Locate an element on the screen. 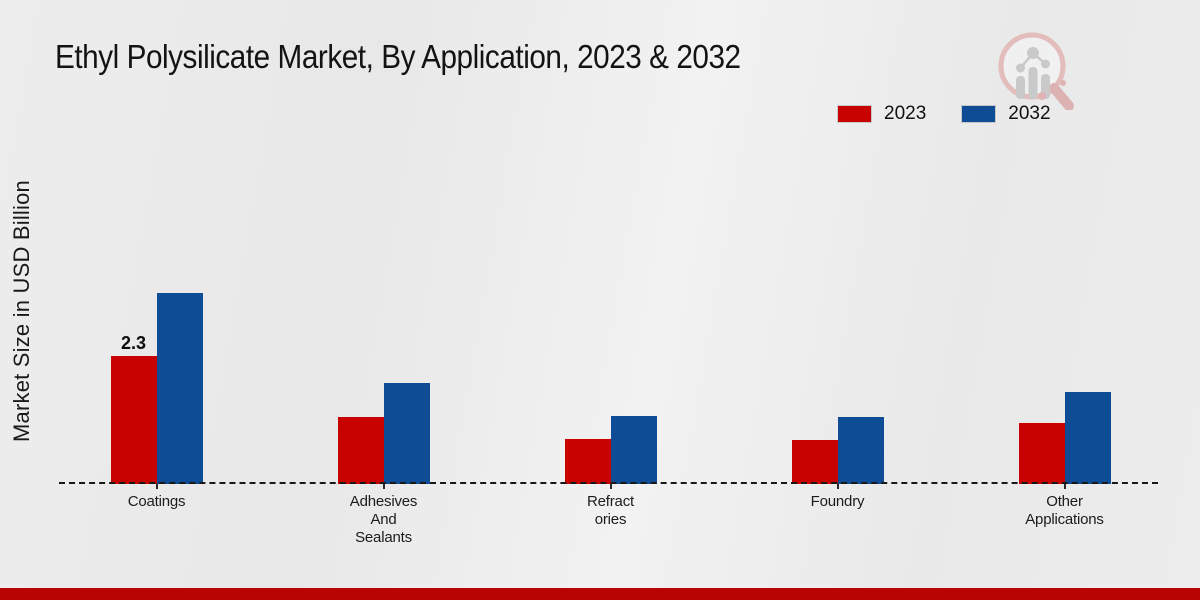  x-tick-label-refractories: Refract ories is located at coordinates (610, 511).